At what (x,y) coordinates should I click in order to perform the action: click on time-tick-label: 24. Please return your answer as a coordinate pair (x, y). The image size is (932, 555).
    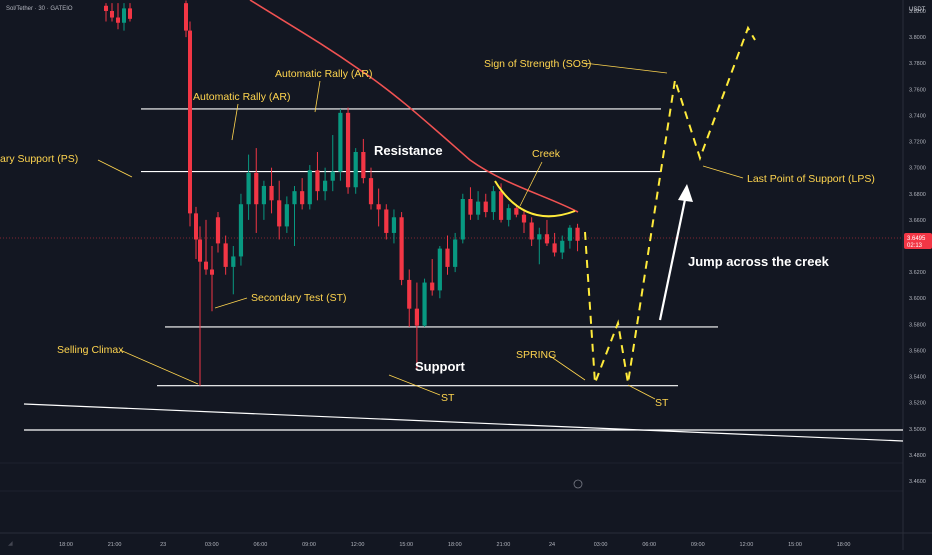
    Looking at the image, I should click on (552, 545).